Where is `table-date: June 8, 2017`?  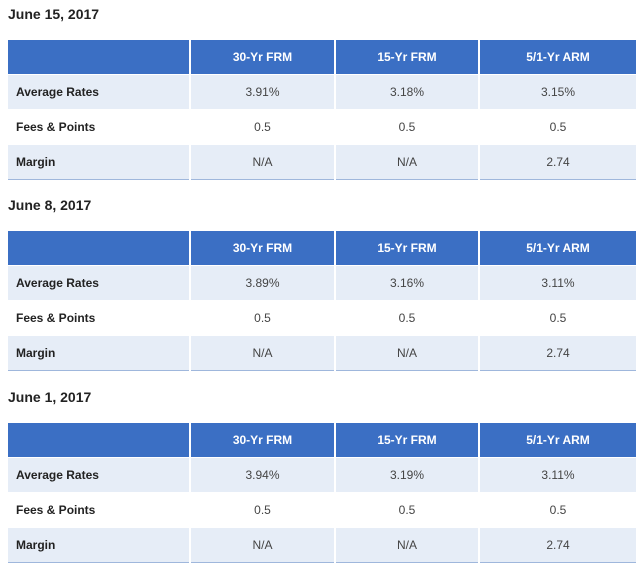
table-date: June 8, 2017 is located at coordinates (50, 205).